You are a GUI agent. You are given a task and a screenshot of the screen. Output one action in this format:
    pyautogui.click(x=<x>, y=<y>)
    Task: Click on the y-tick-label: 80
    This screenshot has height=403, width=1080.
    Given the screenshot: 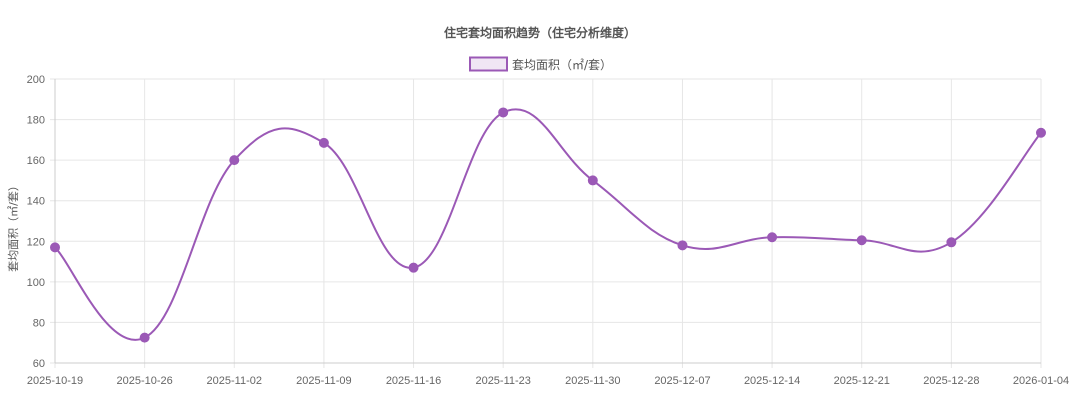 What is the action you would take?
    pyautogui.click(x=39, y=323)
    